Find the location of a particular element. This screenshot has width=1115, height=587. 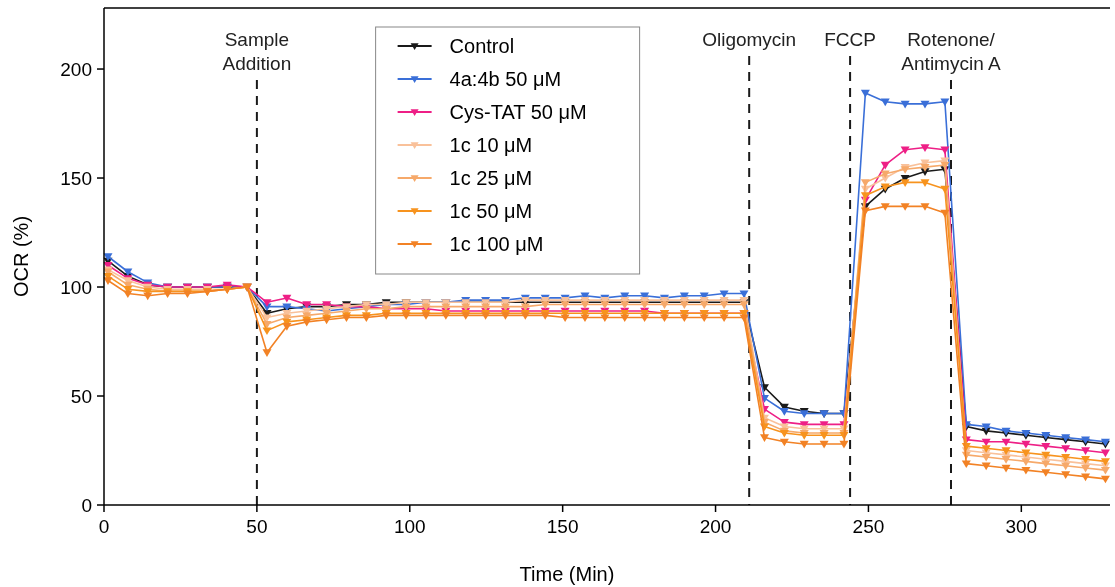

y-tick-label: 100 is located at coordinates (76, 288).